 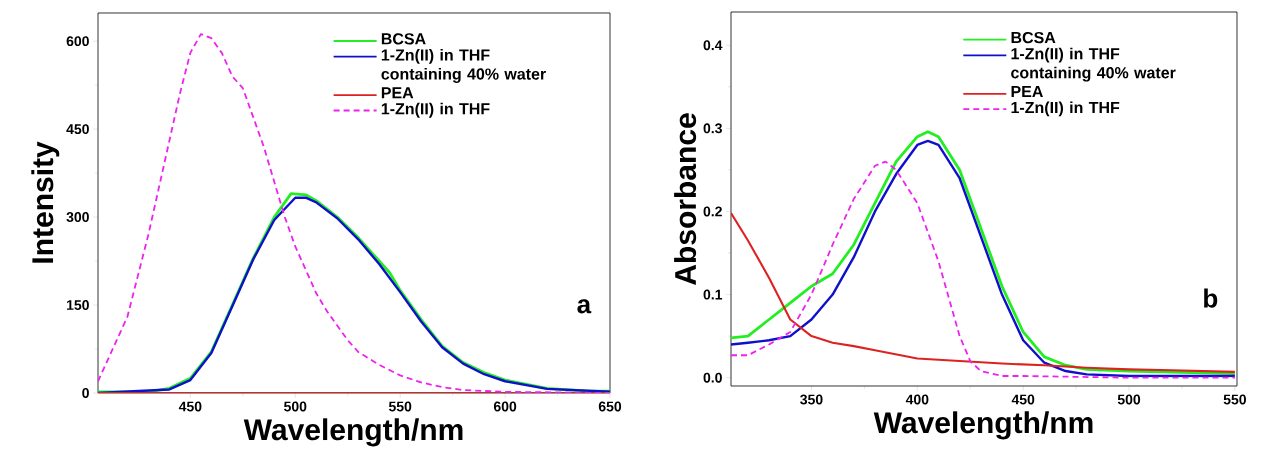 What do you see at coordinates (712, 128) in the screenshot?
I see `y-tick-label: 0.3` at bounding box center [712, 128].